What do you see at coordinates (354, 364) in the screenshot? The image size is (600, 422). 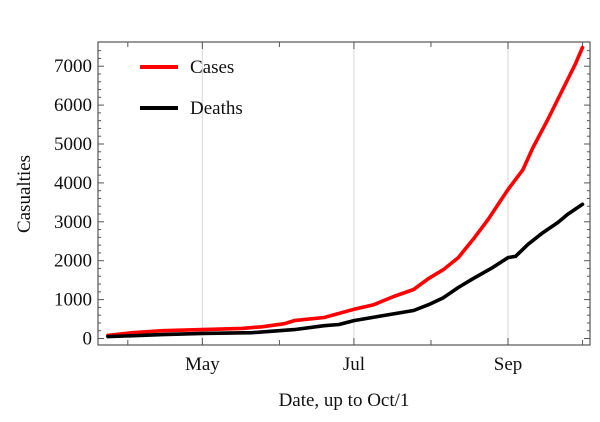 I see `x-tick-label: Jul` at bounding box center [354, 364].